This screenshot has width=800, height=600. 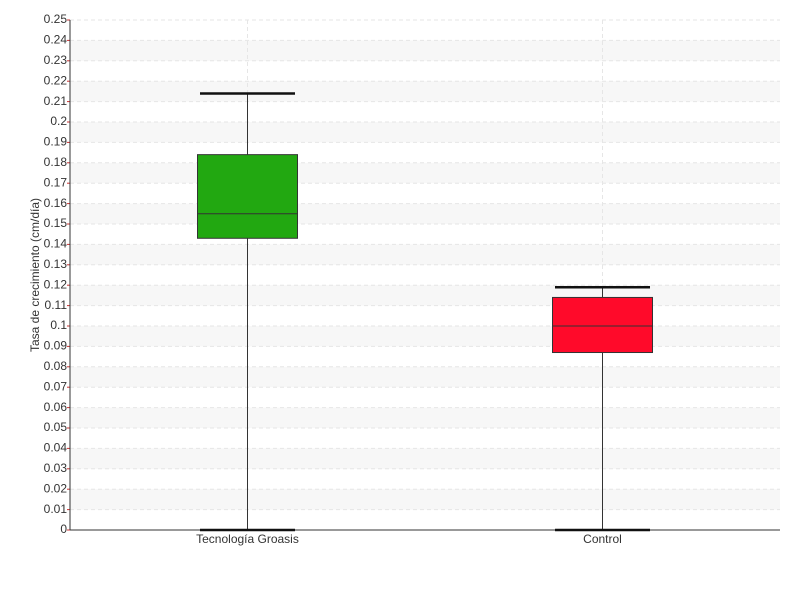 What do you see at coordinates (56, 305) in the screenshot?
I see `y-tick-label: 0.11` at bounding box center [56, 305].